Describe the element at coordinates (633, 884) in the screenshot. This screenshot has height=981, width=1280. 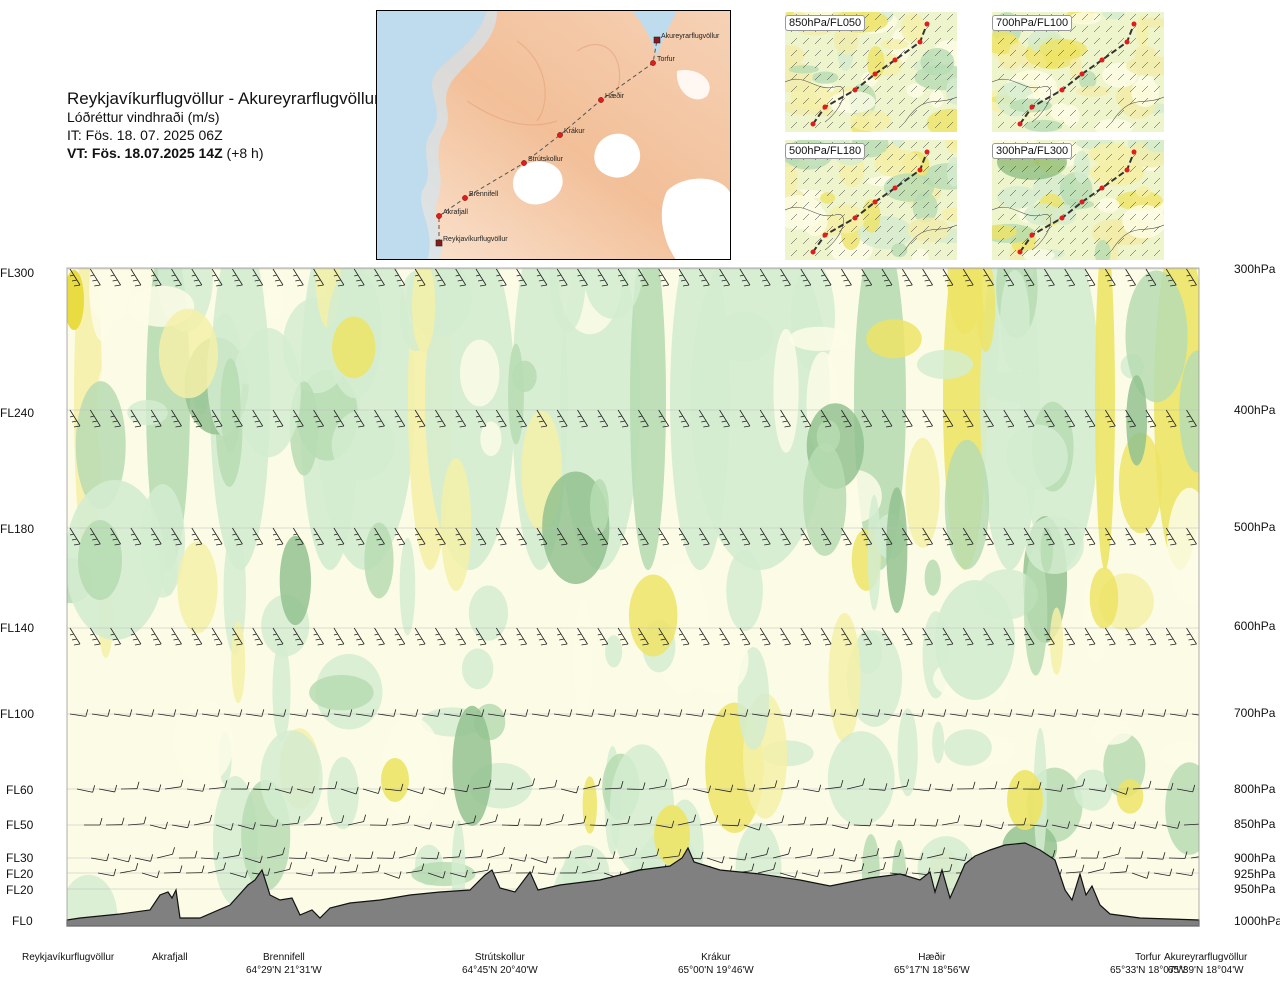
I see `terrain-profile` at that location.